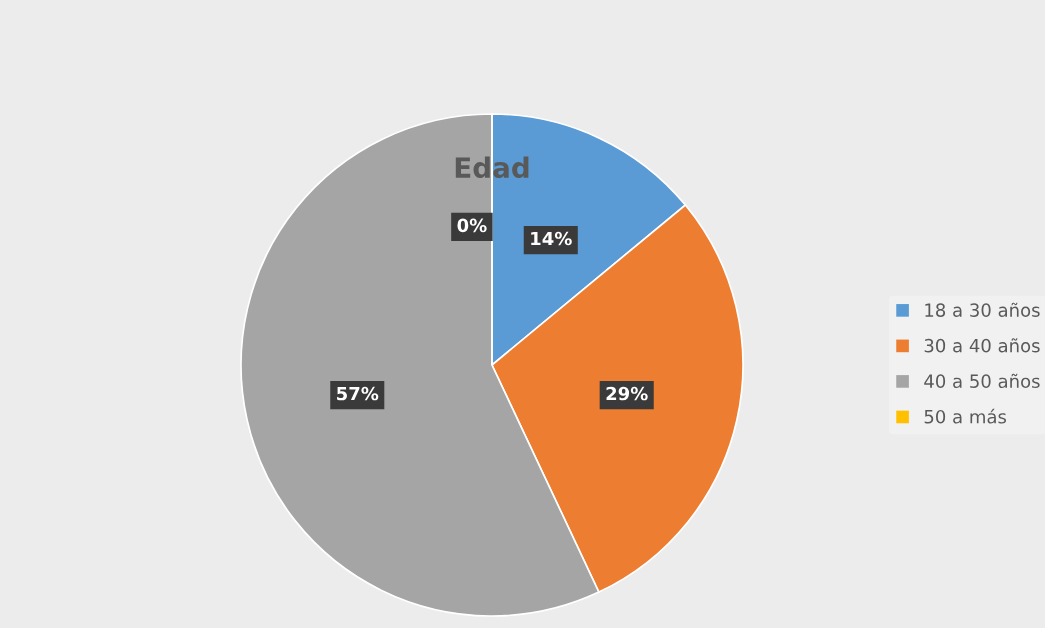 This screenshot has width=1045, height=628. Describe the element at coordinates (965, 416) in the screenshot. I see `legend-label: 50 a más` at that location.